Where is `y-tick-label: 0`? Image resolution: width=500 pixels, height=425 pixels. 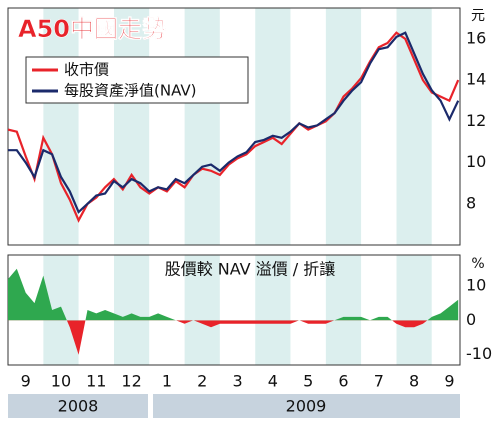
y-tick-label: 0 is located at coordinates (471, 319).